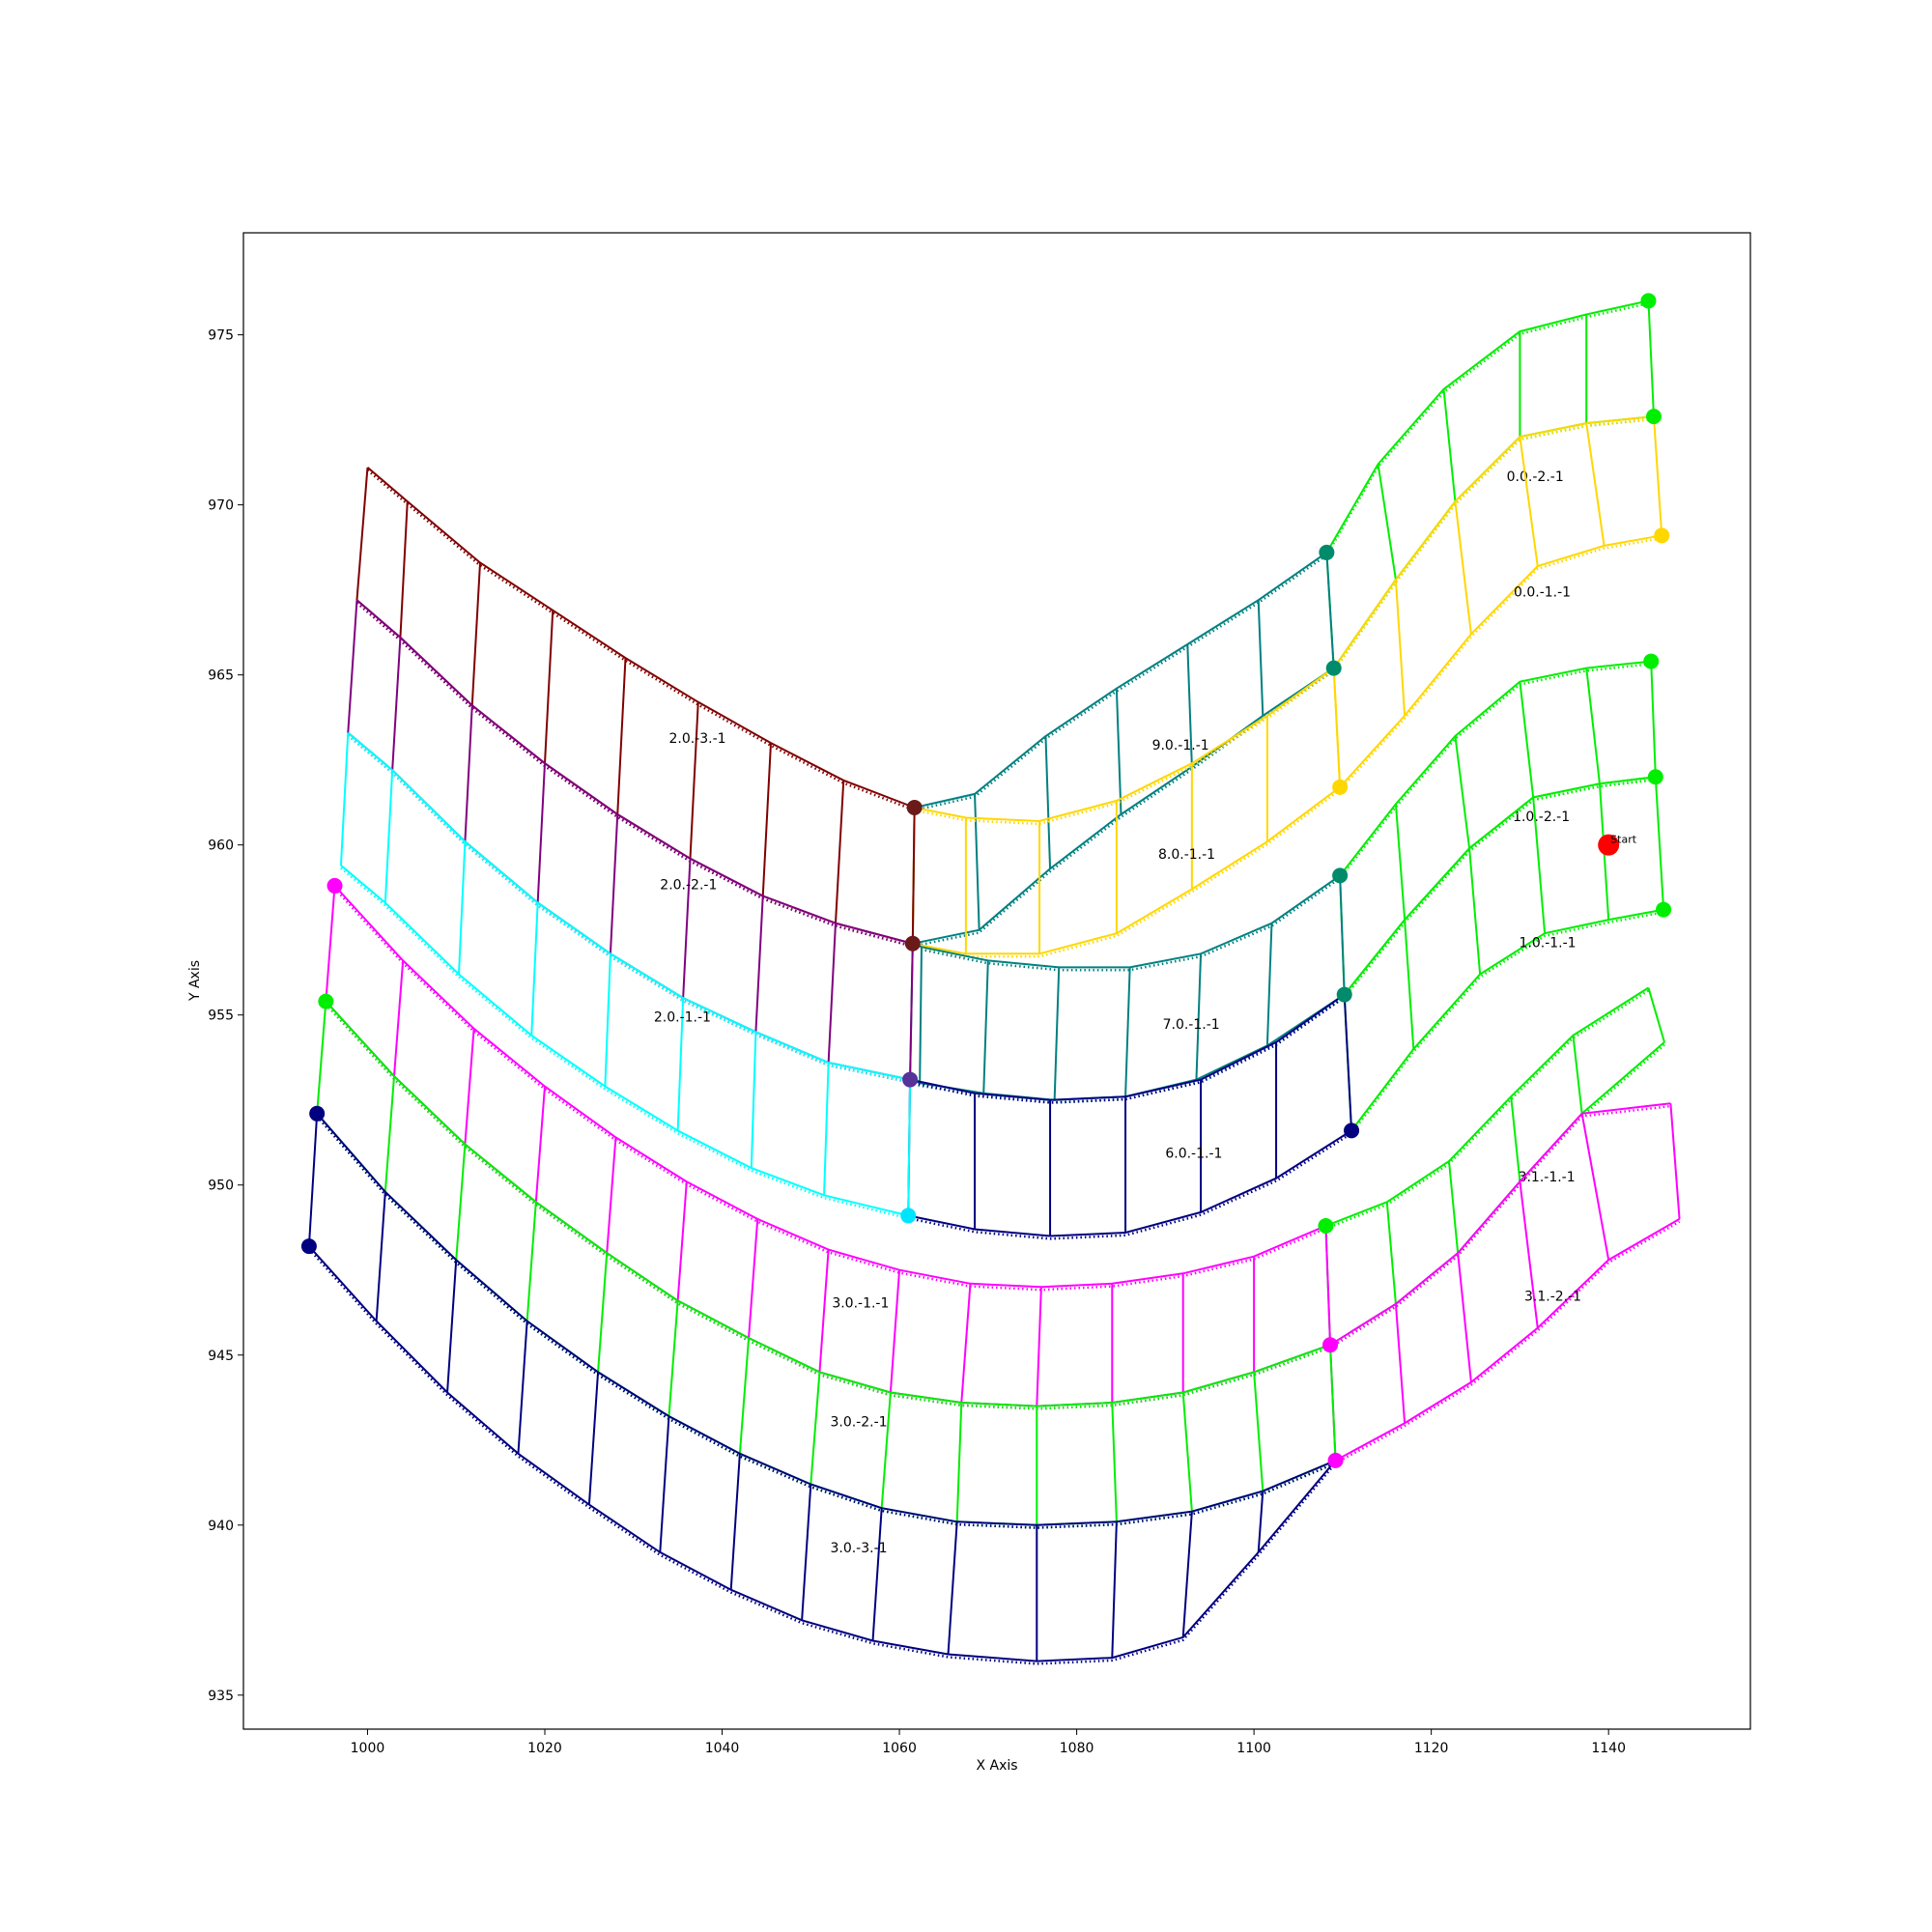  Describe the element at coordinates (1126, 812) in the screenshot. I see `lane-8.0.-1.-1: 8.0.-1.-1` at that location.